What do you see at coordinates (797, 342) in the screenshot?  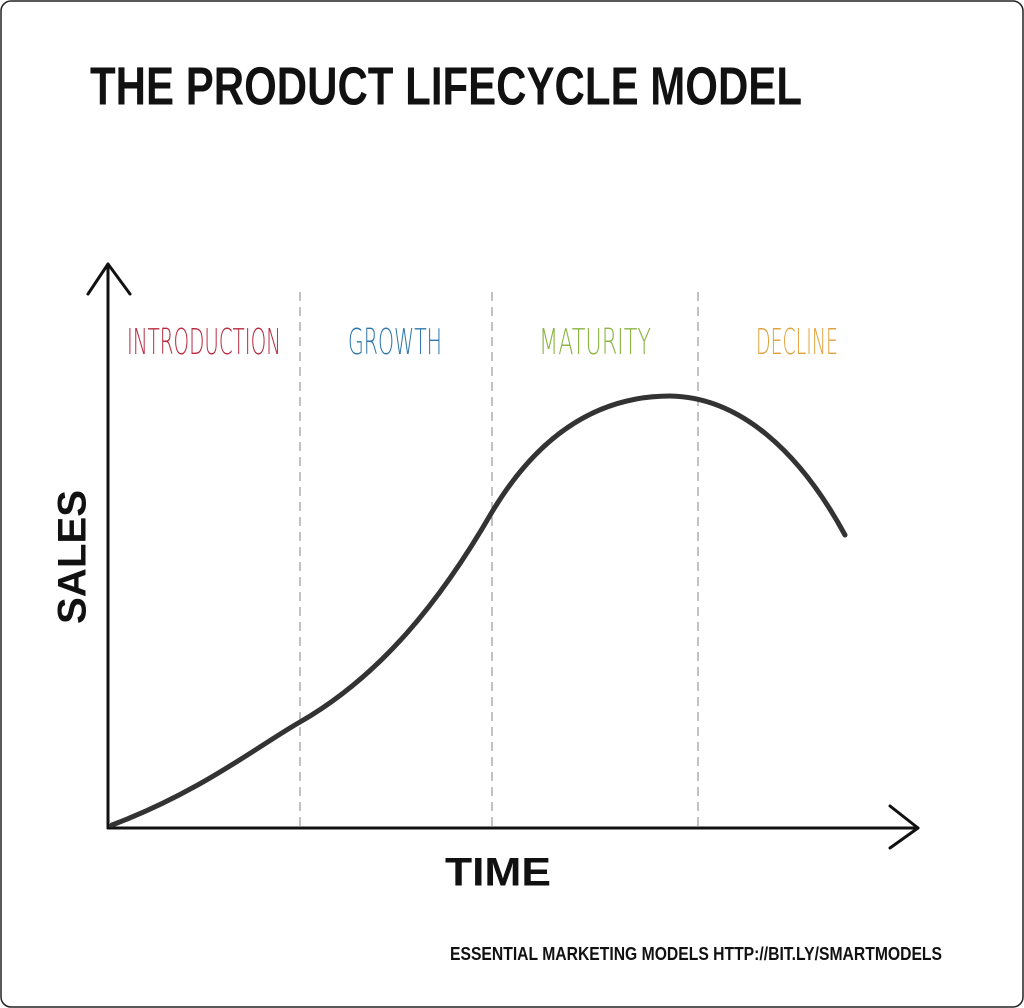 I see `stage-label: DECLINE` at bounding box center [797, 342].